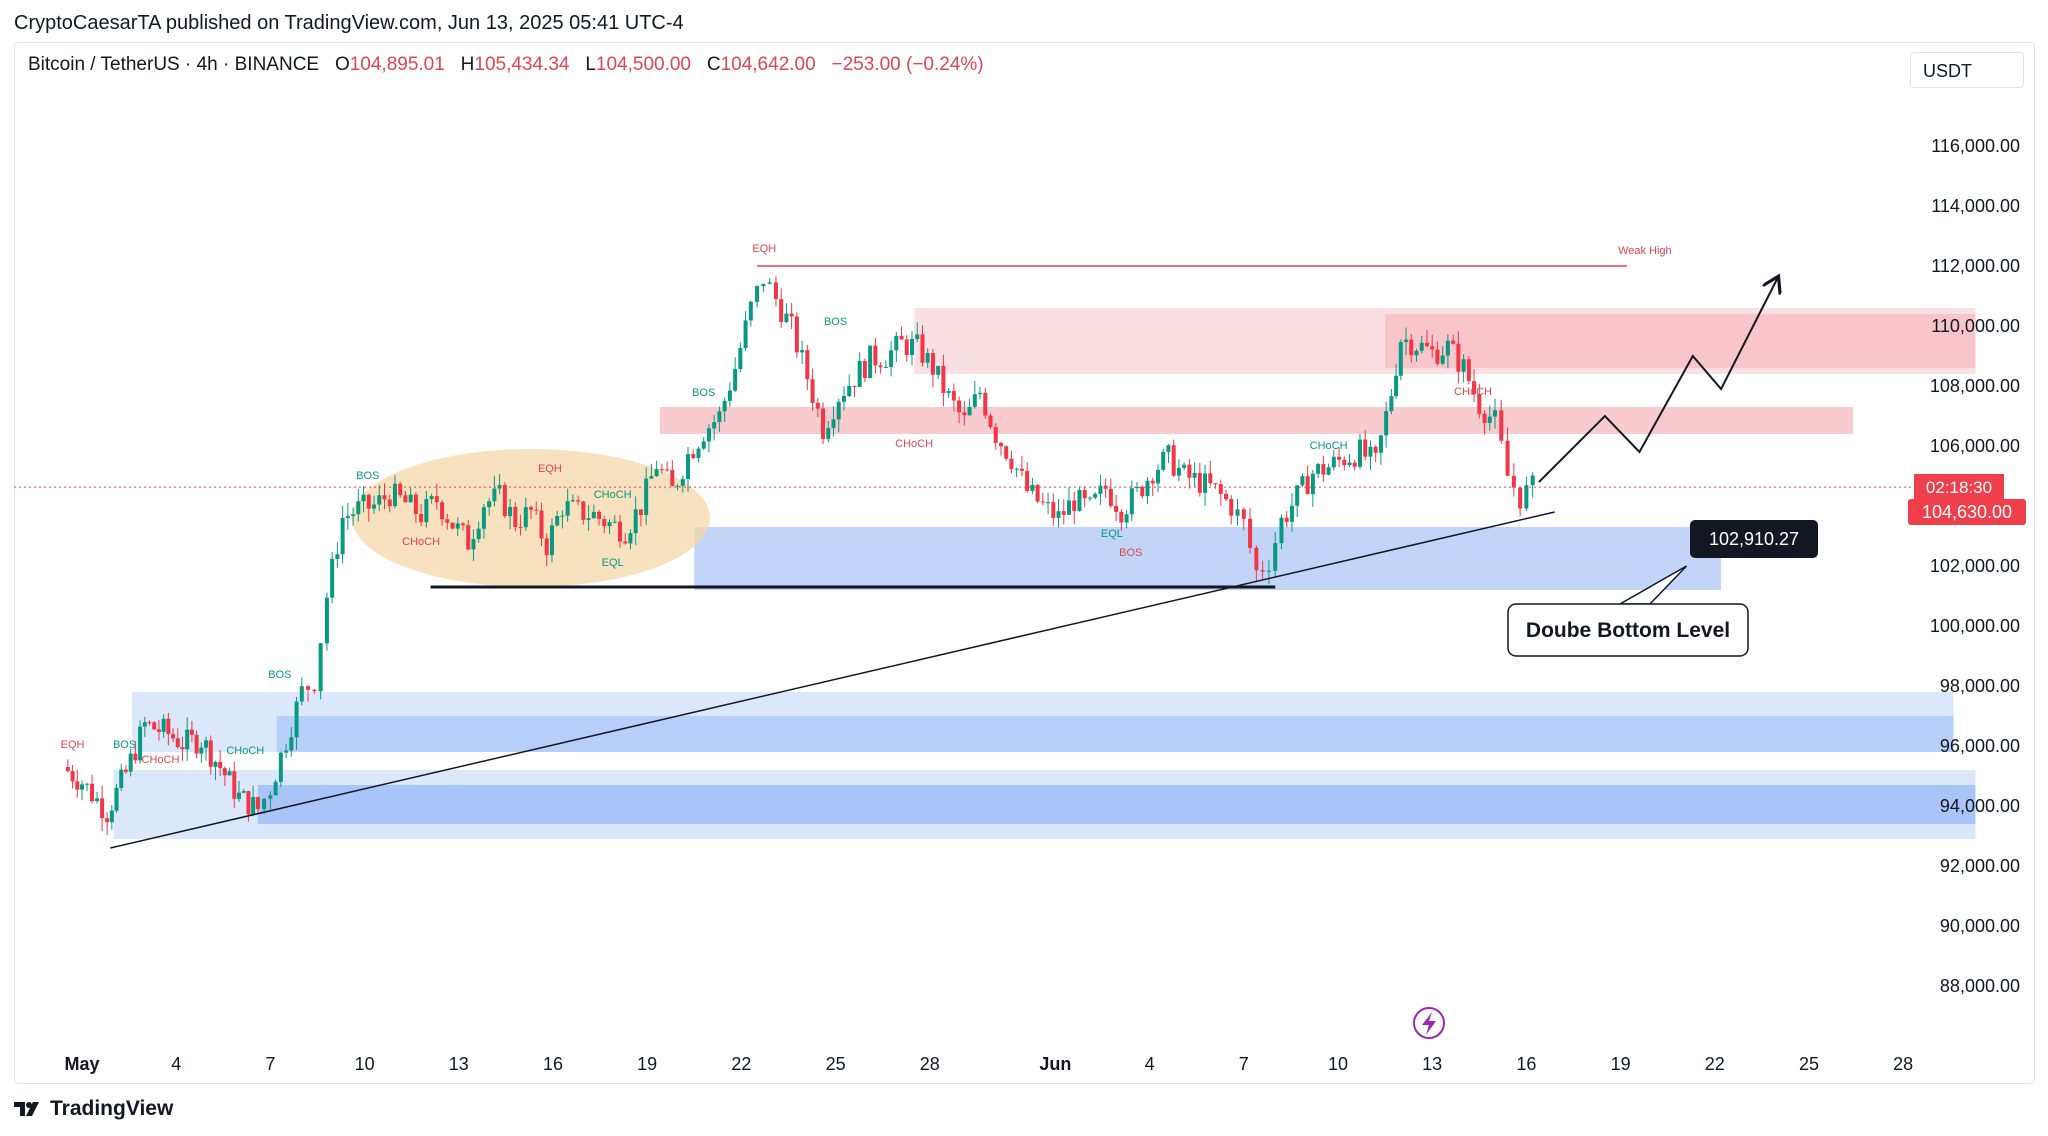 This screenshot has width=2048, height=1136. I want to click on y-tick-label: 102,000.00, so click(1975, 566).